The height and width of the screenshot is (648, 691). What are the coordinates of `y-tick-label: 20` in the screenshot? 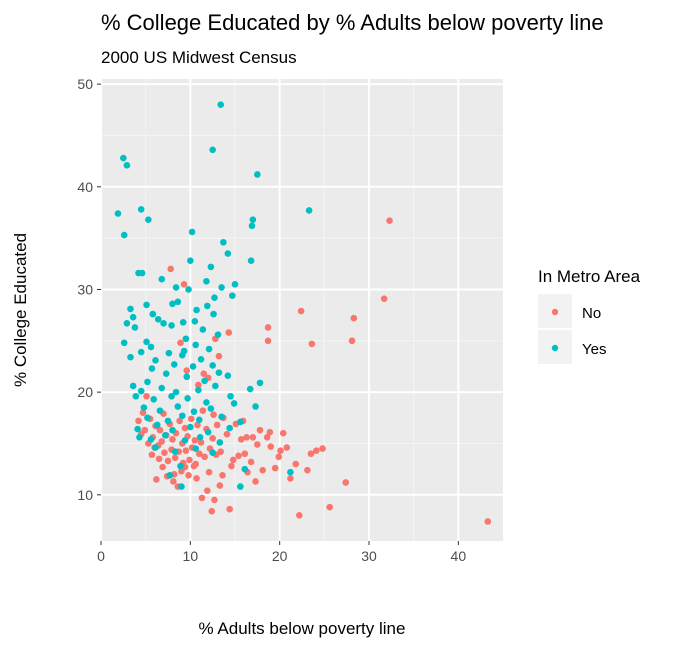 It's located at (85, 392).